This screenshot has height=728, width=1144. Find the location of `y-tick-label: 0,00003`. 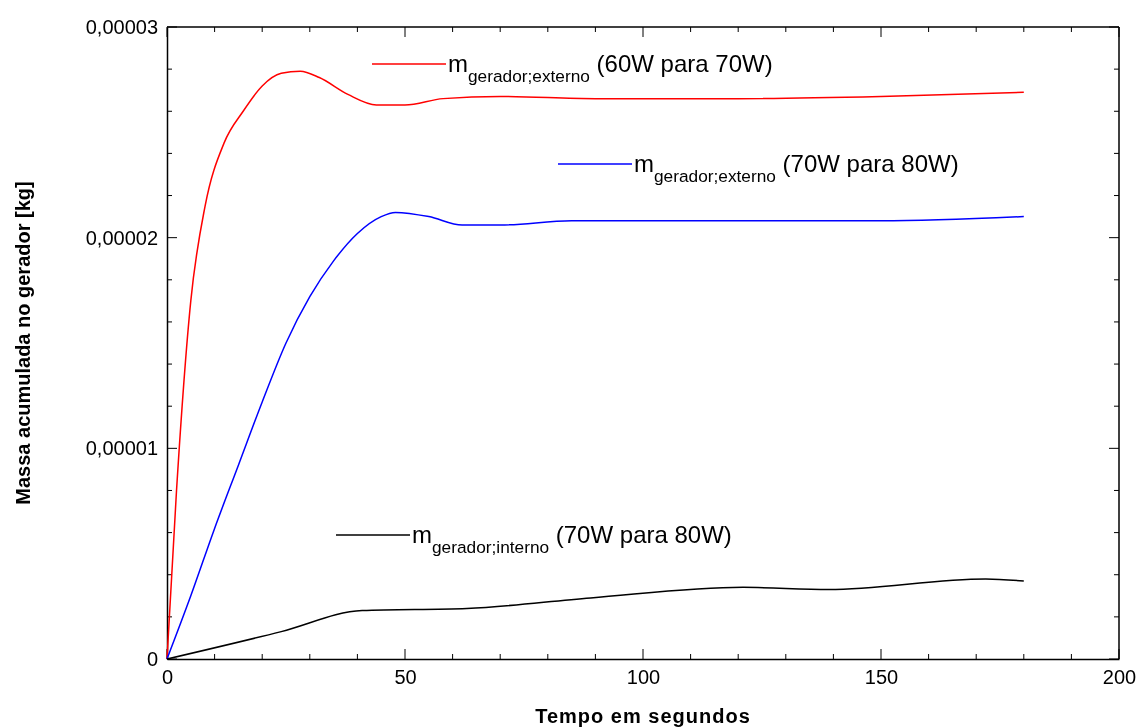

y-tick-label: 0,00003 is located at coordinates (121, 26).